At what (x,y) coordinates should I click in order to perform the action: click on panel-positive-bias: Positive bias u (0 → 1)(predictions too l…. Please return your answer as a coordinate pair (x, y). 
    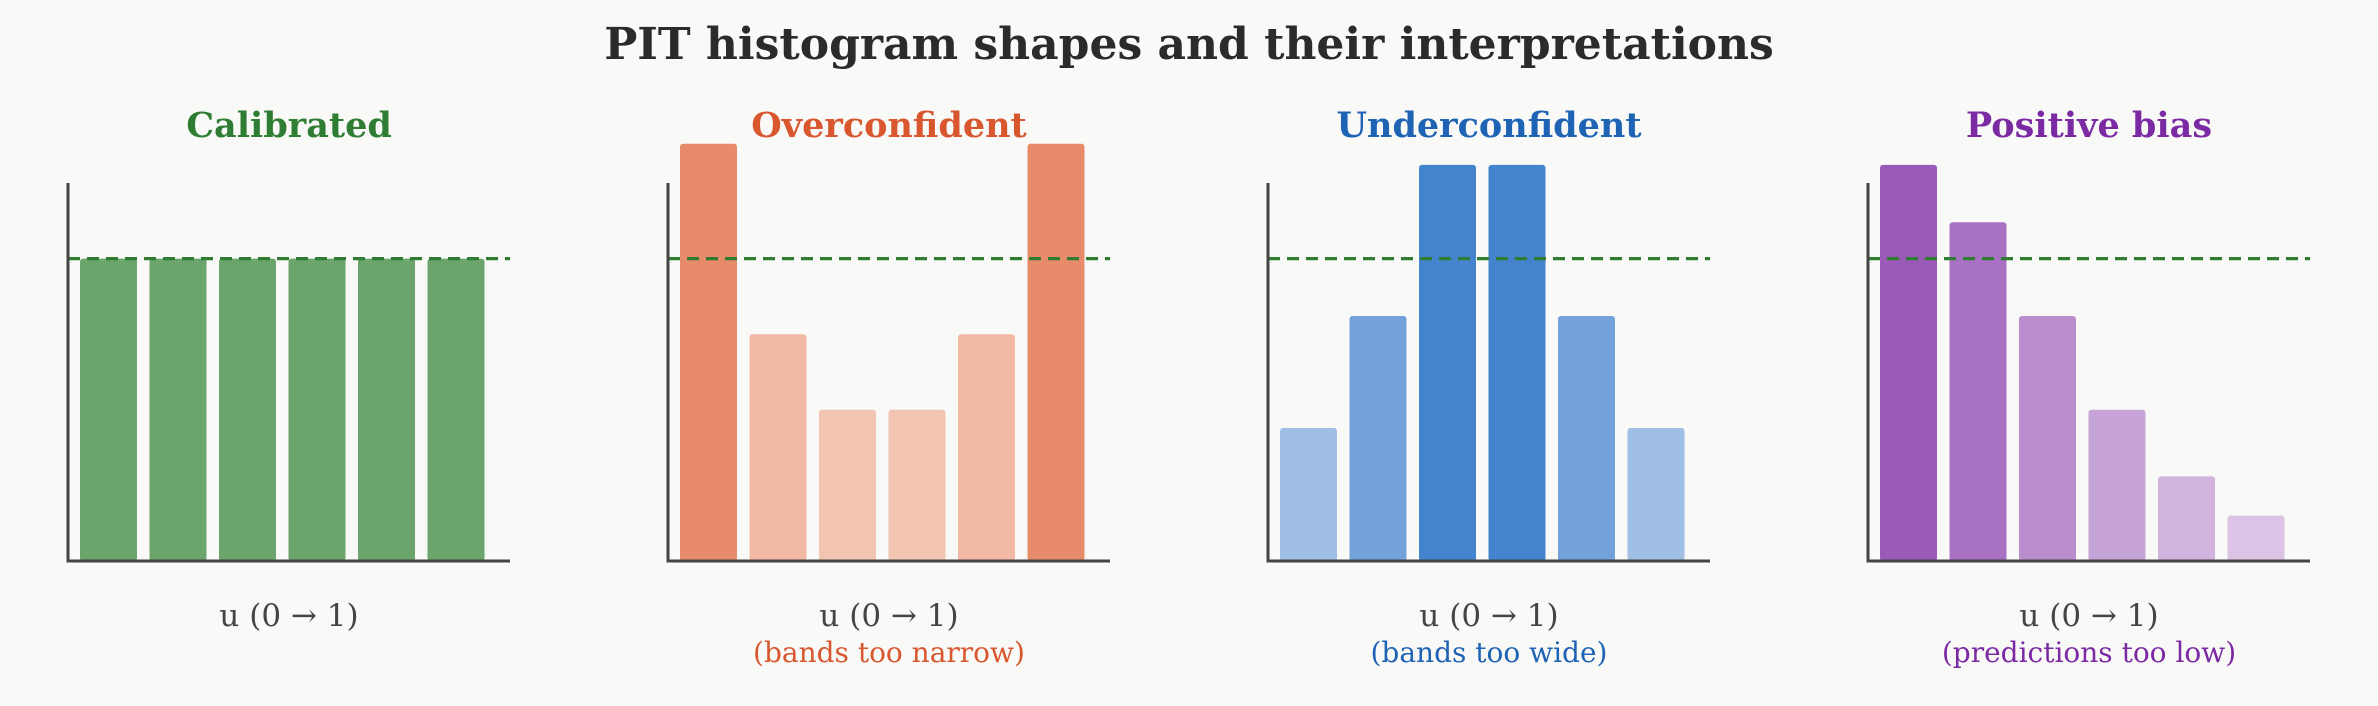
    Looking at the image, I should click on (2088, 387).